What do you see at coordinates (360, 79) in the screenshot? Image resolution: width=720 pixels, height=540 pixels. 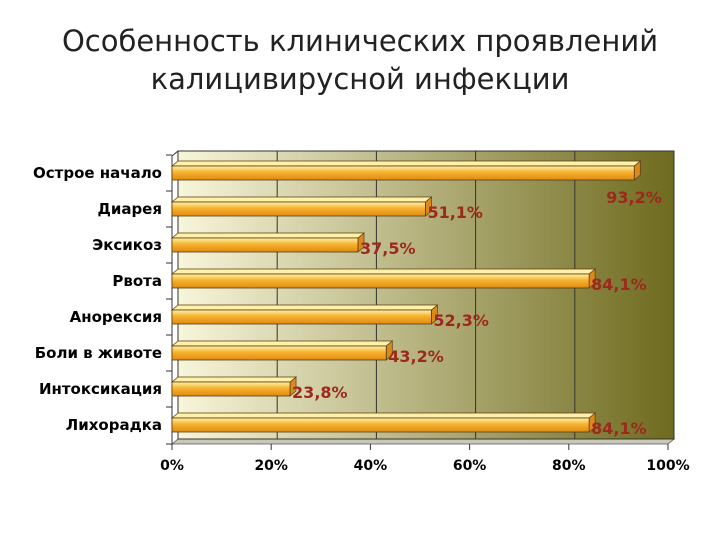 I see `chart-title-line-2: калицивирусной инфекции` at bounding box center [360, 79].